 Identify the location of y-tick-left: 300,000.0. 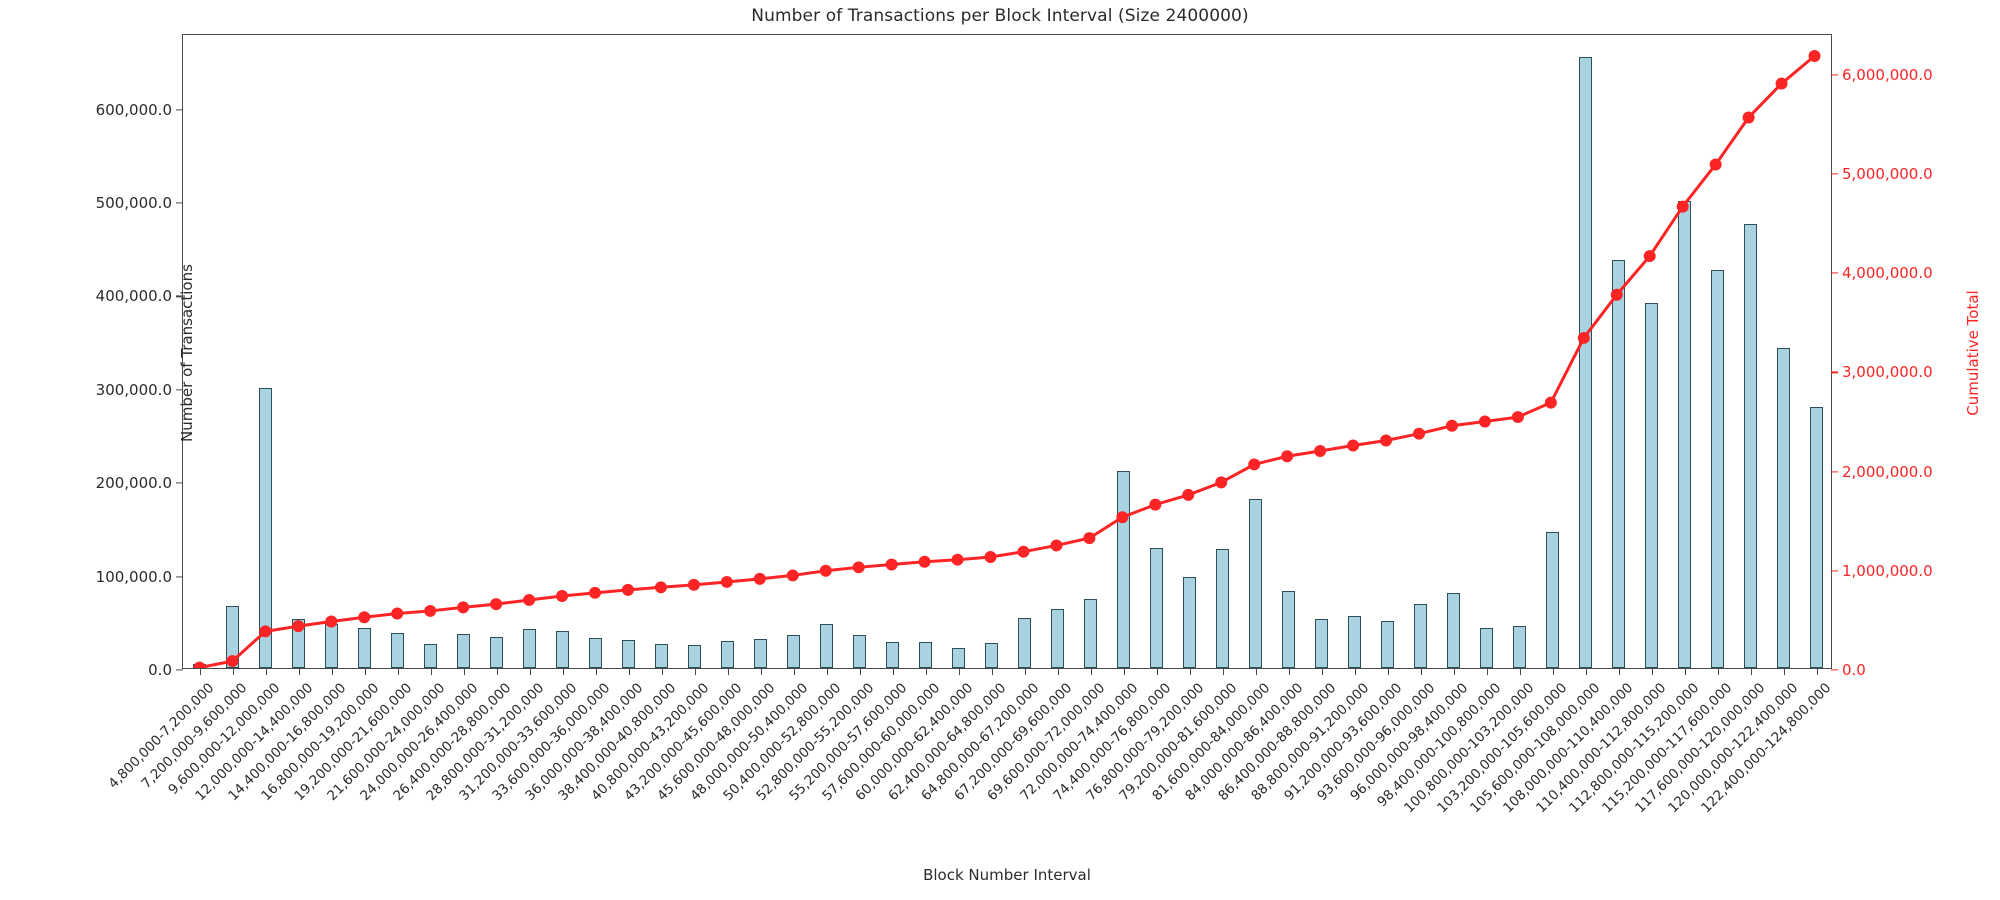
(139, 390).